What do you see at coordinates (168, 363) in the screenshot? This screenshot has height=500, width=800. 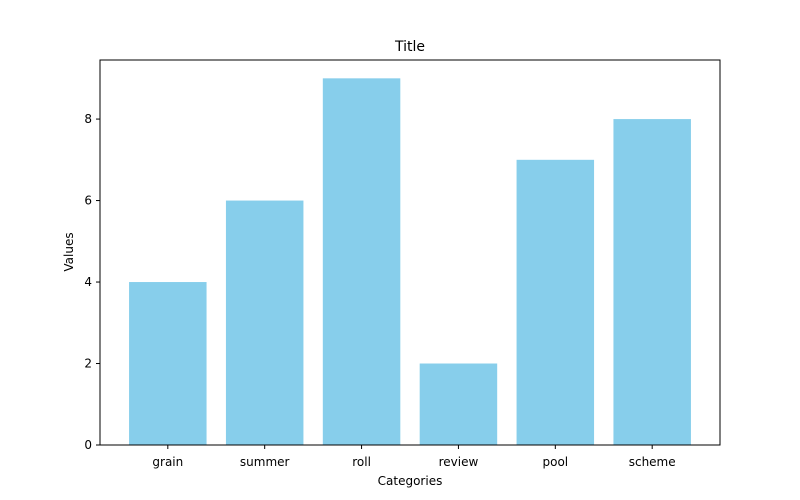 I see `bar-grain` at bounding box center [168, 363].